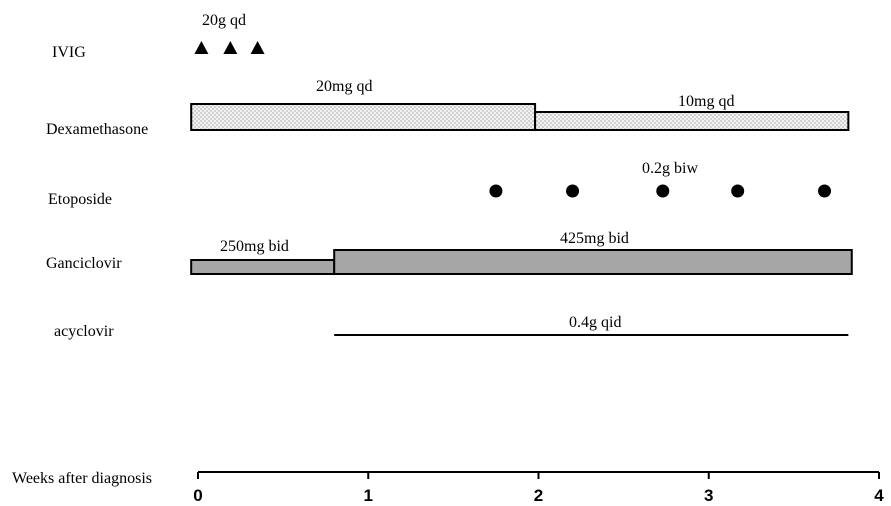 This screenshot has width=891, height=506. What do you see at coordinates (706, 101) in the screenshot?
I see `dose-label-dexamethasone-low: 10mg qd` at bounding box center [706, 101].